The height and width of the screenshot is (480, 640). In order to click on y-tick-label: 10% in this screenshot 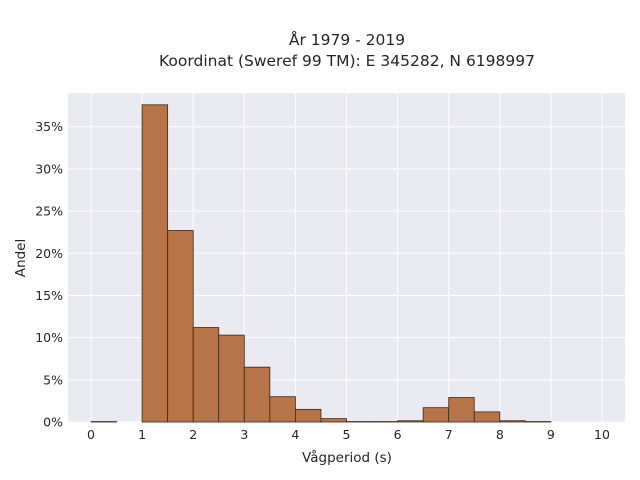, I will do `click(49, 337)`.